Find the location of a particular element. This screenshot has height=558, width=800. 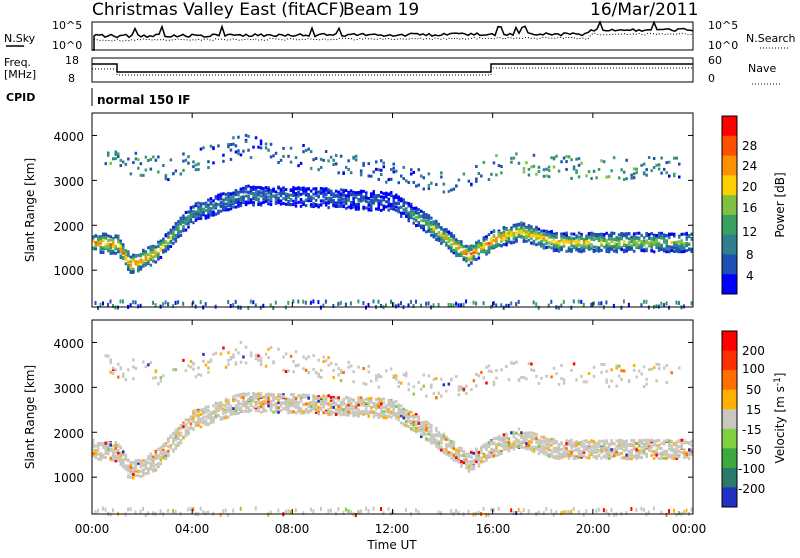

nsky-trace is located at coordinates (393, 35).